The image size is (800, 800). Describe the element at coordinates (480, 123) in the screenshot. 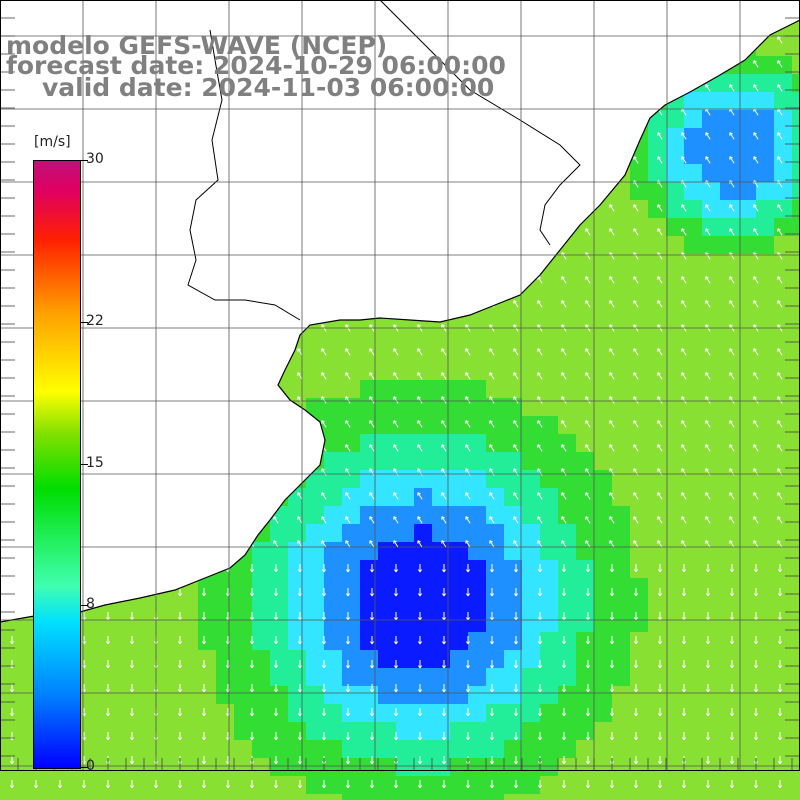

I see `coastline-bay` at that location.